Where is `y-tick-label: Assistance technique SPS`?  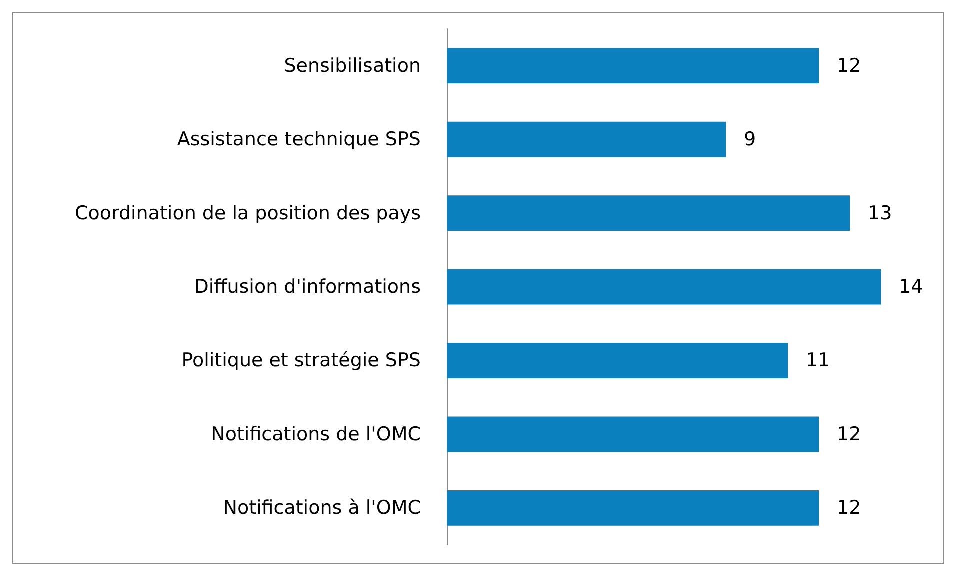
y-tick-label: Assistance technique SPS is located at coordinates (299, 139).